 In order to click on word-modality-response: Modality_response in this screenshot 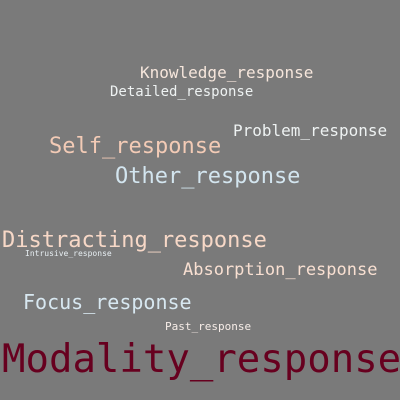, I will do `click(201, 359)`.